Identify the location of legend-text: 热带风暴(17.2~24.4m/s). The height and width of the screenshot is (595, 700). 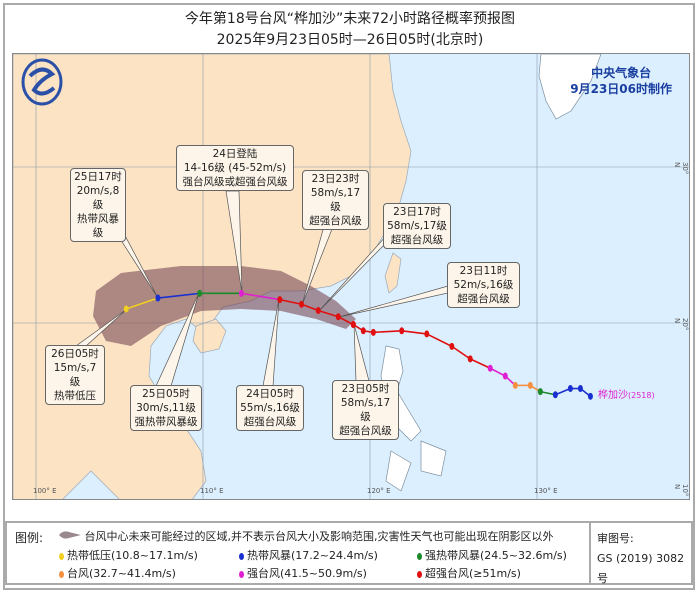
(312, 555).